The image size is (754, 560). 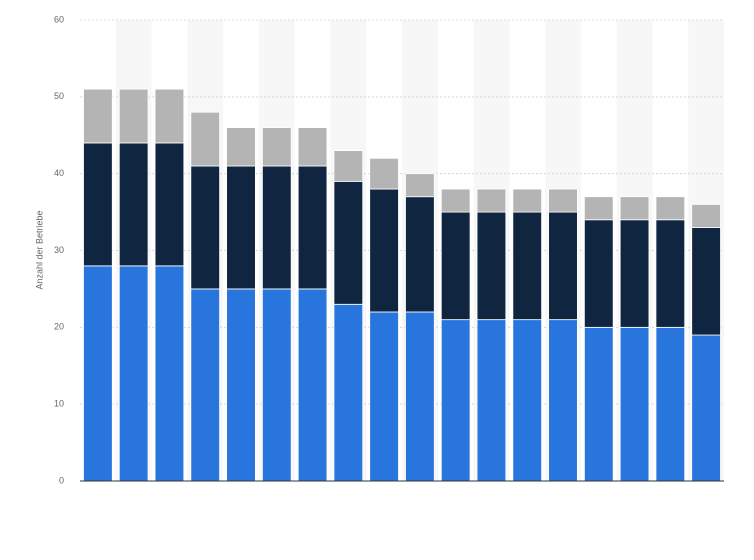 What do you see at coordinates (59, 19) in the screenshot?
I see `y-tick-label: 60` at bounding box center [59, 19].